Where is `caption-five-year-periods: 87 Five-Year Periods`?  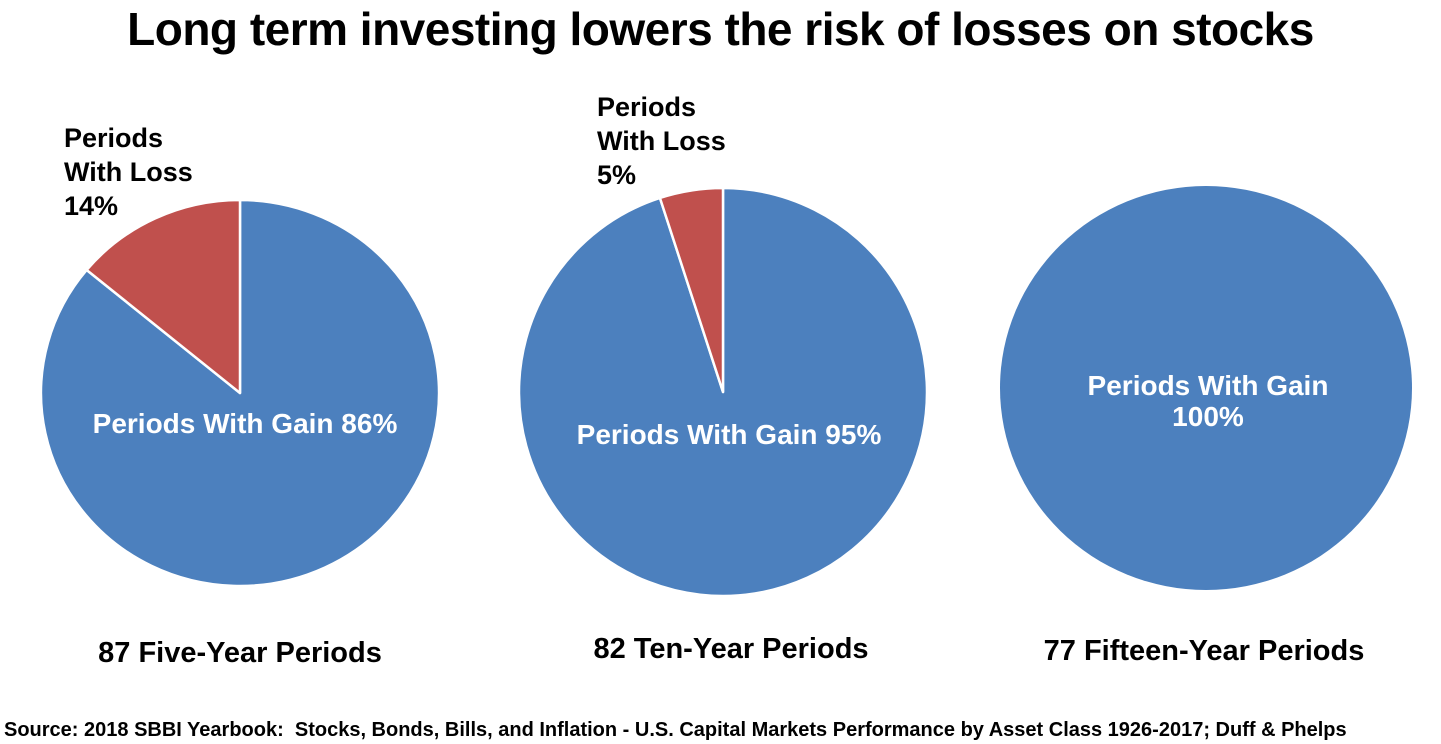 caption-five-year-periods: 87 Five-Year Periods is located at coordinates (240, 653).